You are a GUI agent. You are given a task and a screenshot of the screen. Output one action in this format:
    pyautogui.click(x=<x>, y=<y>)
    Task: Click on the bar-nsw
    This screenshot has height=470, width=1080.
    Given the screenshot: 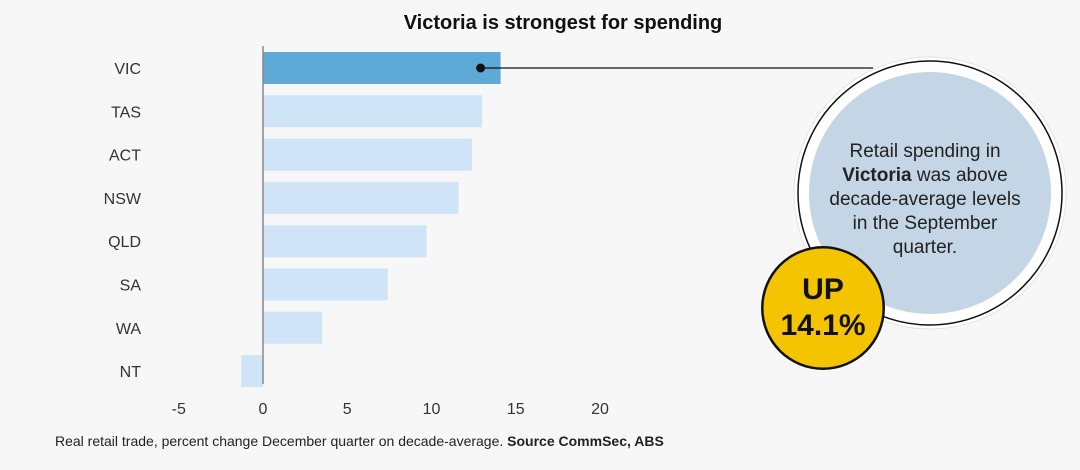 What is the action you would take?
    pyautogui.click(x=361, y=197)
    